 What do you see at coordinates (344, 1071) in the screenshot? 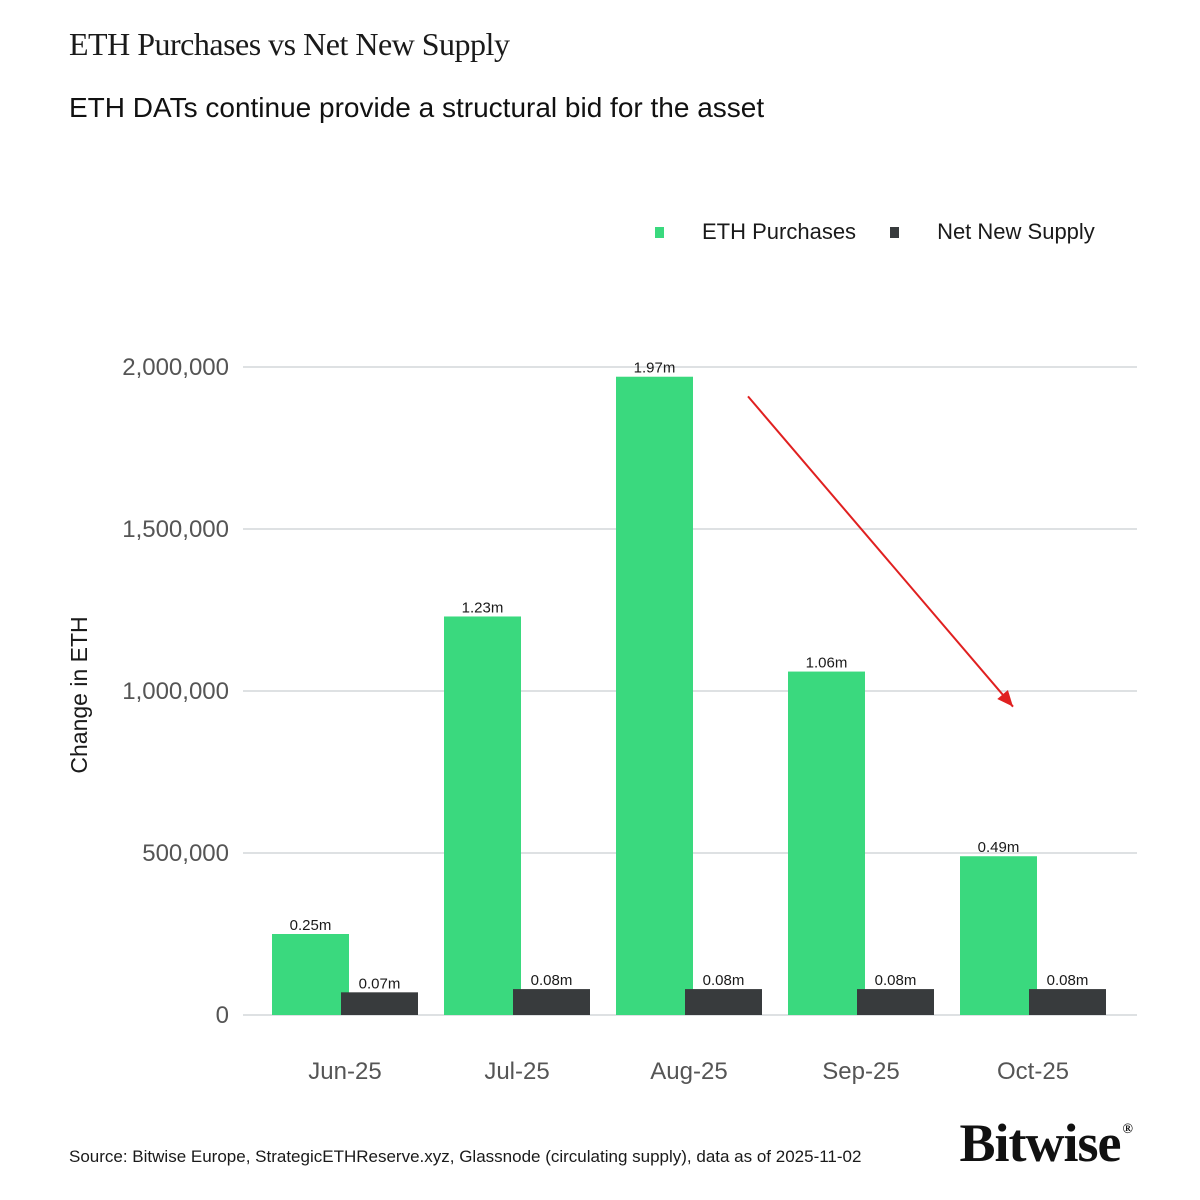
I see `x-tick-label: Jun-25` at bounding box center [344, 1071].